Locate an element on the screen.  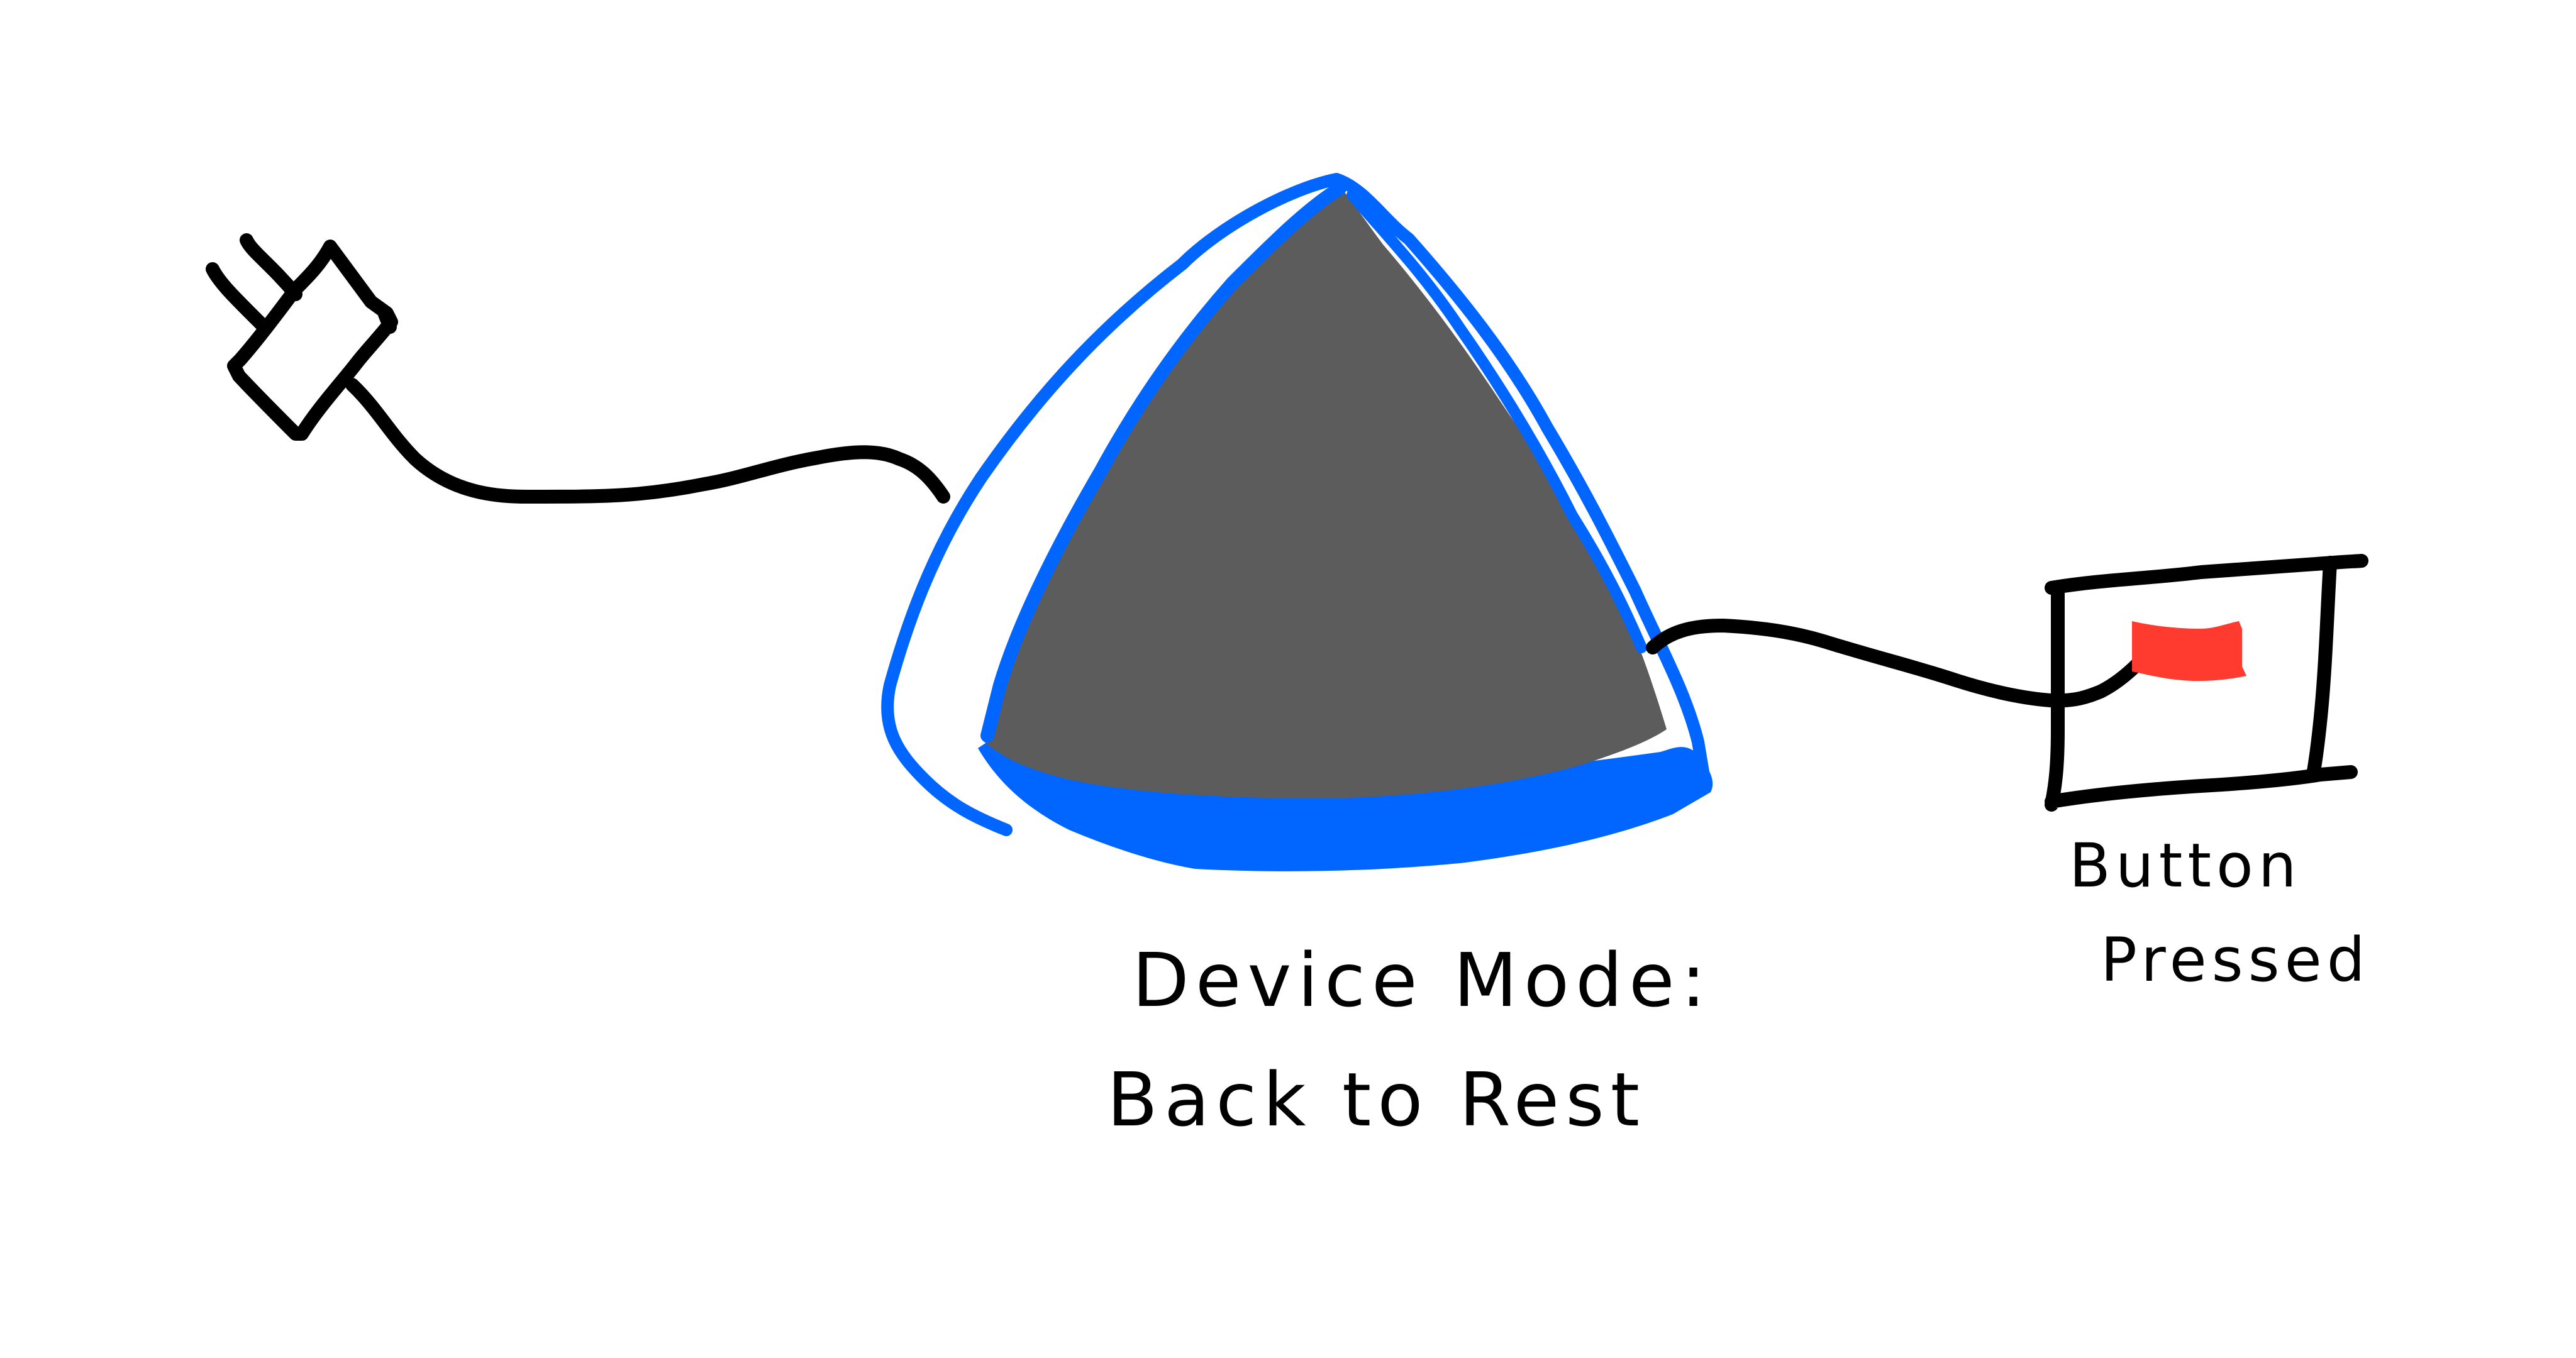
power-plug-icon is located at coordinates (302, 337).